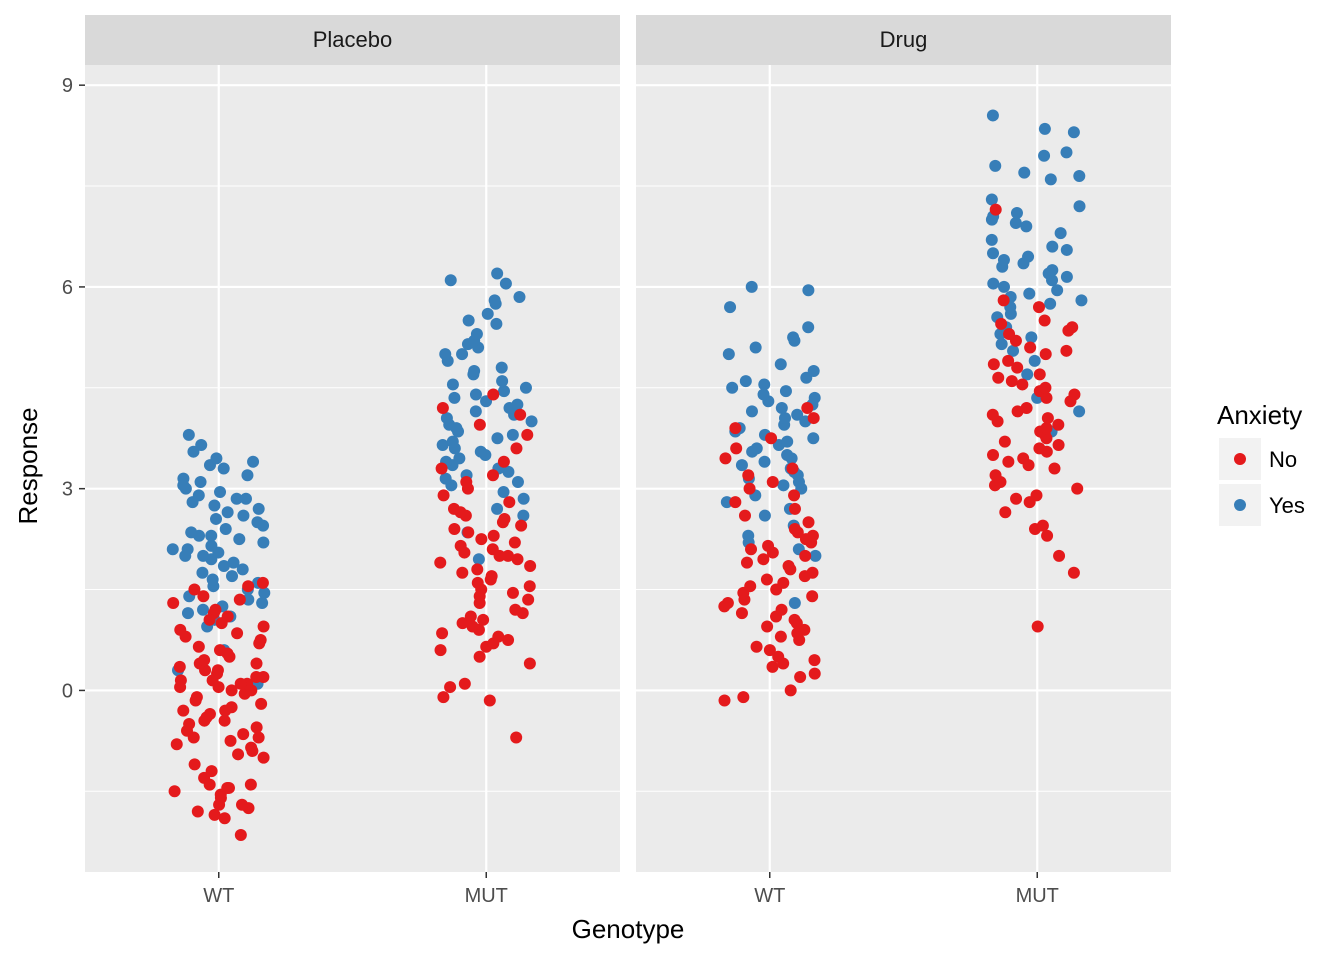 The width and height of the screenshot is (1344, 960). I want to click on strip-background, so click(903, 40).